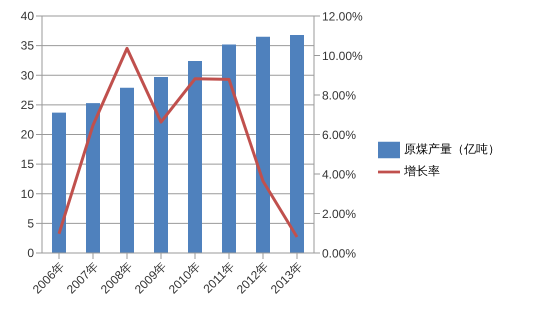 The width and height of the screenshot is (538, 321). I want to click on y-tick-label: 35, so click(27, 45).